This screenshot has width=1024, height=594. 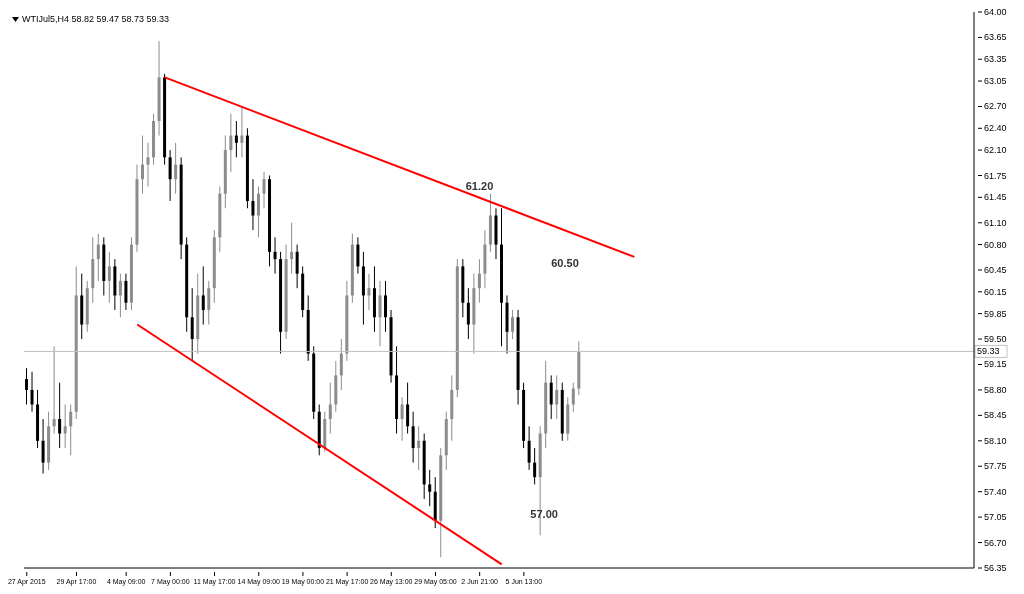 I want to click on y-tick-label: 62.10, so click(x=995, y=150).